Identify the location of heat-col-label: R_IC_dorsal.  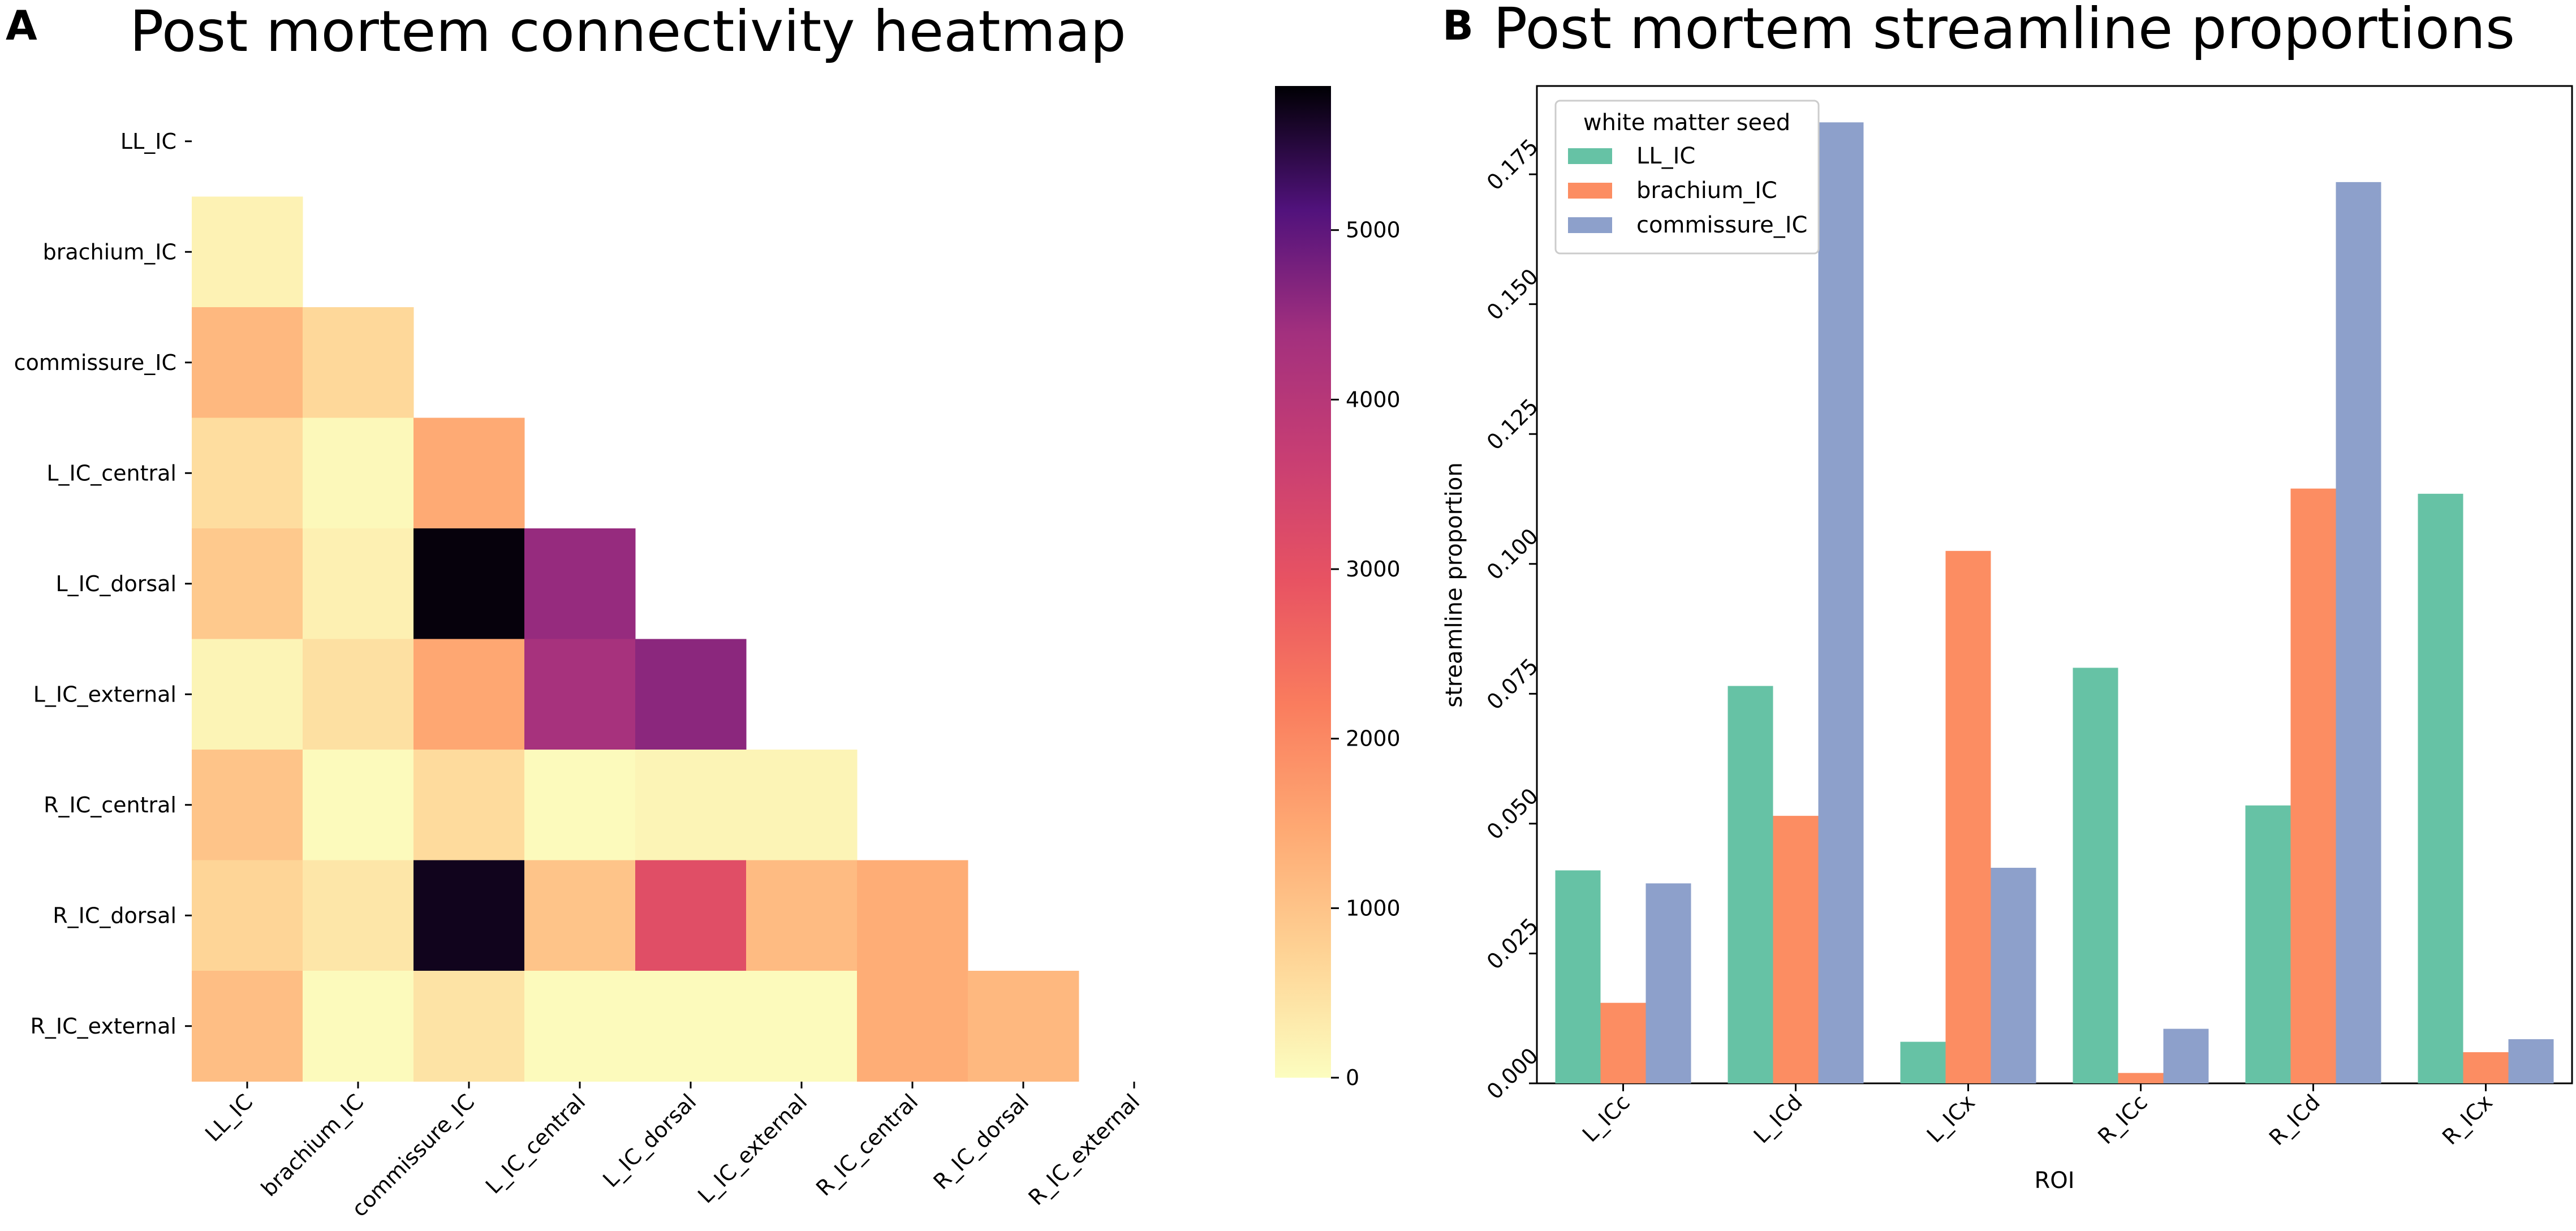
(981, 1141).